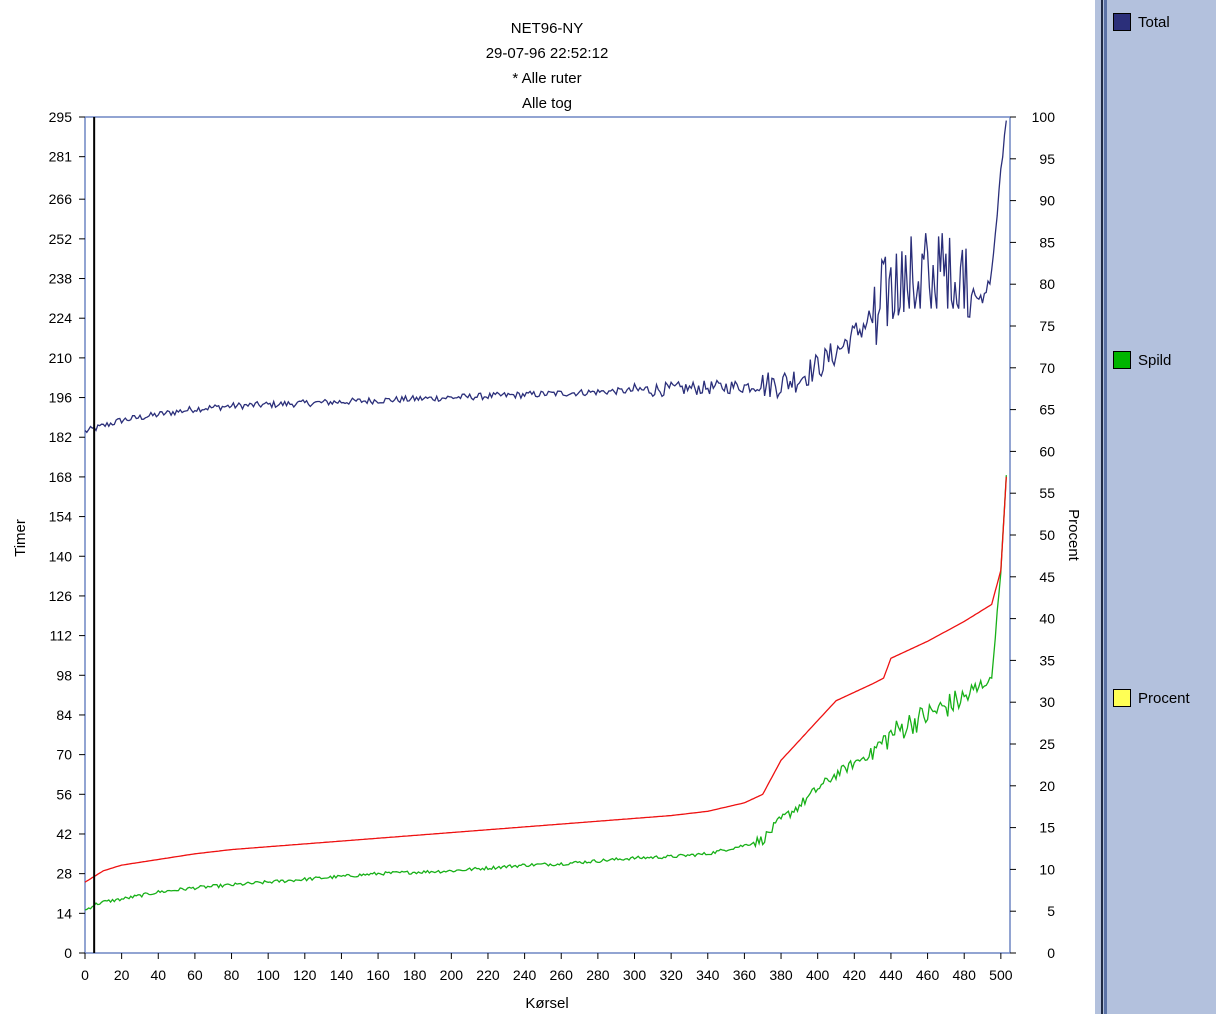 This screenshot has height=1014, width=1216. Describe the element at coordinates (1047, 744) in the screenshot. I see `y2-tick-label: 25` at that location.